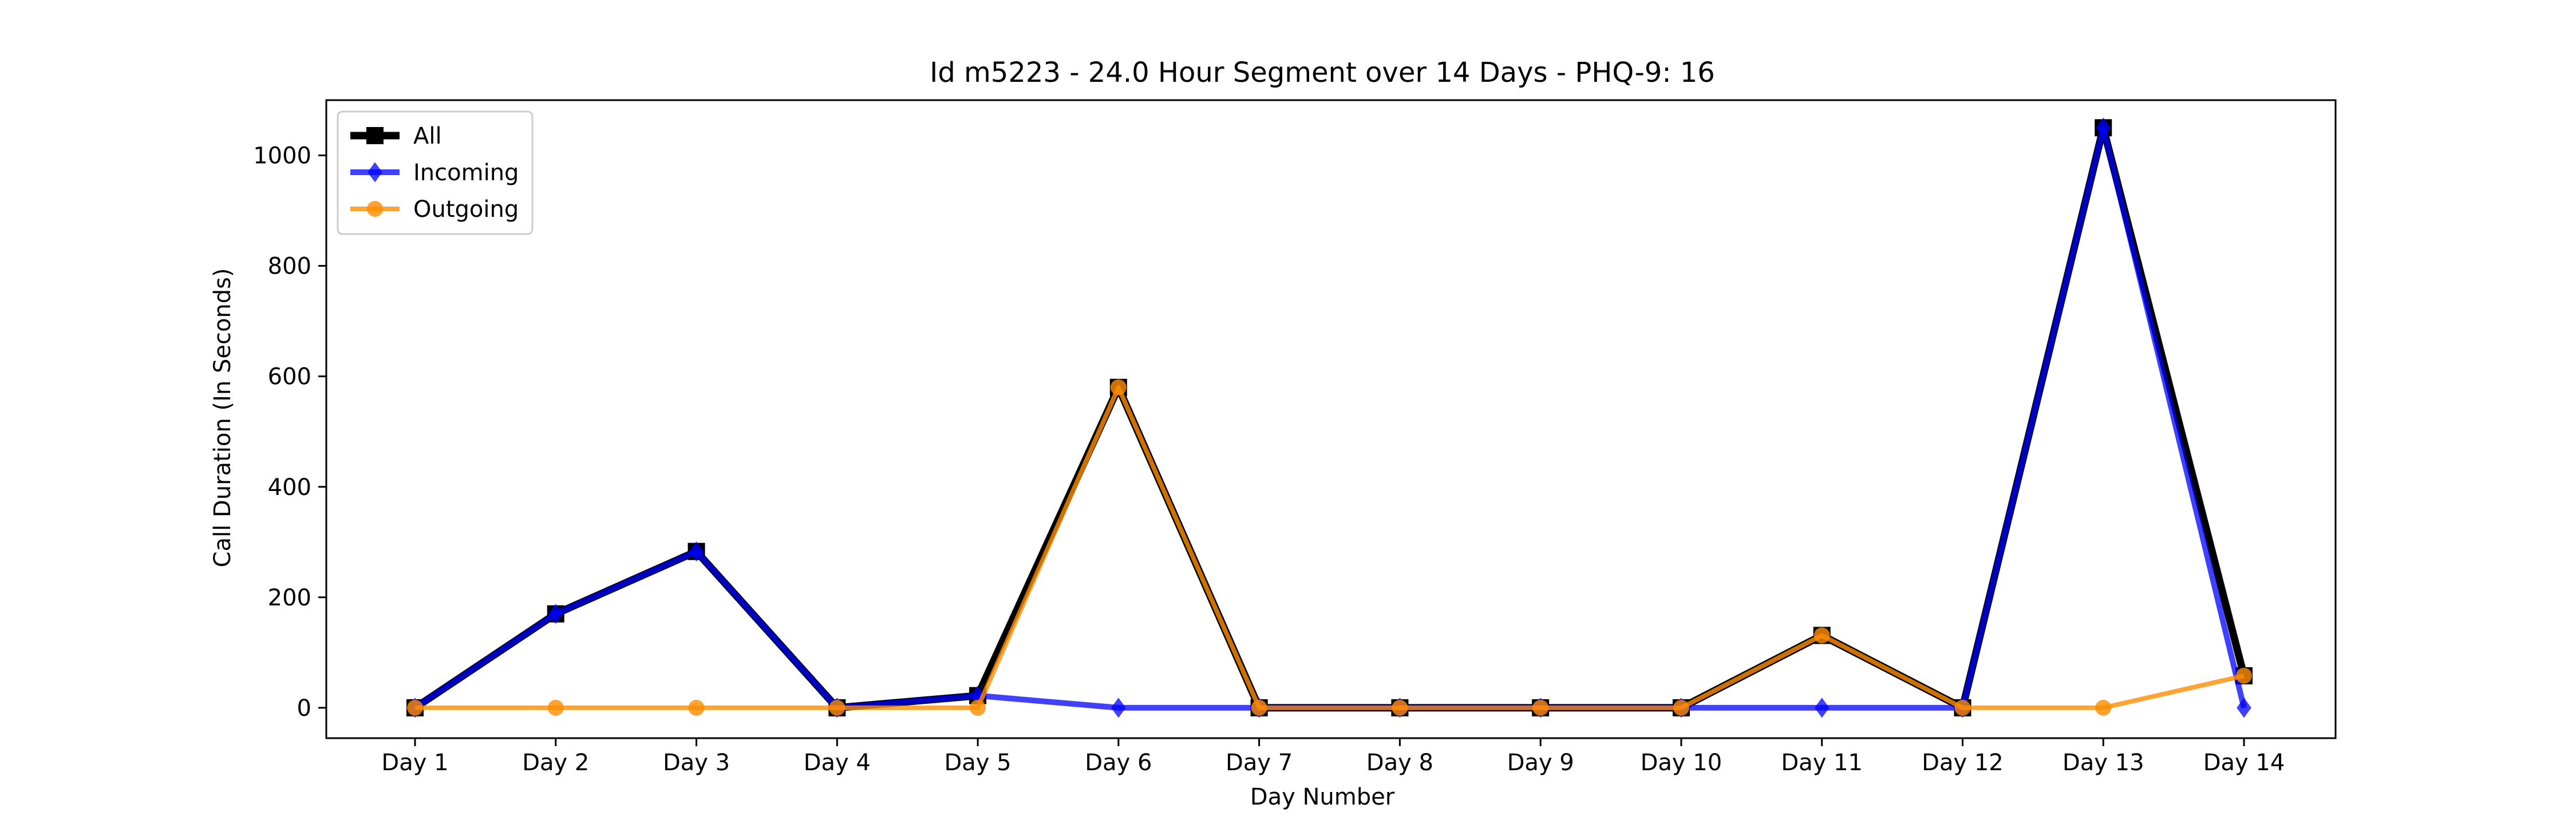  What do you see at coordinates (1963, 763) in the screenshot?
I see `x-tick-label: Day 12` at bounding box center [1963, 763].